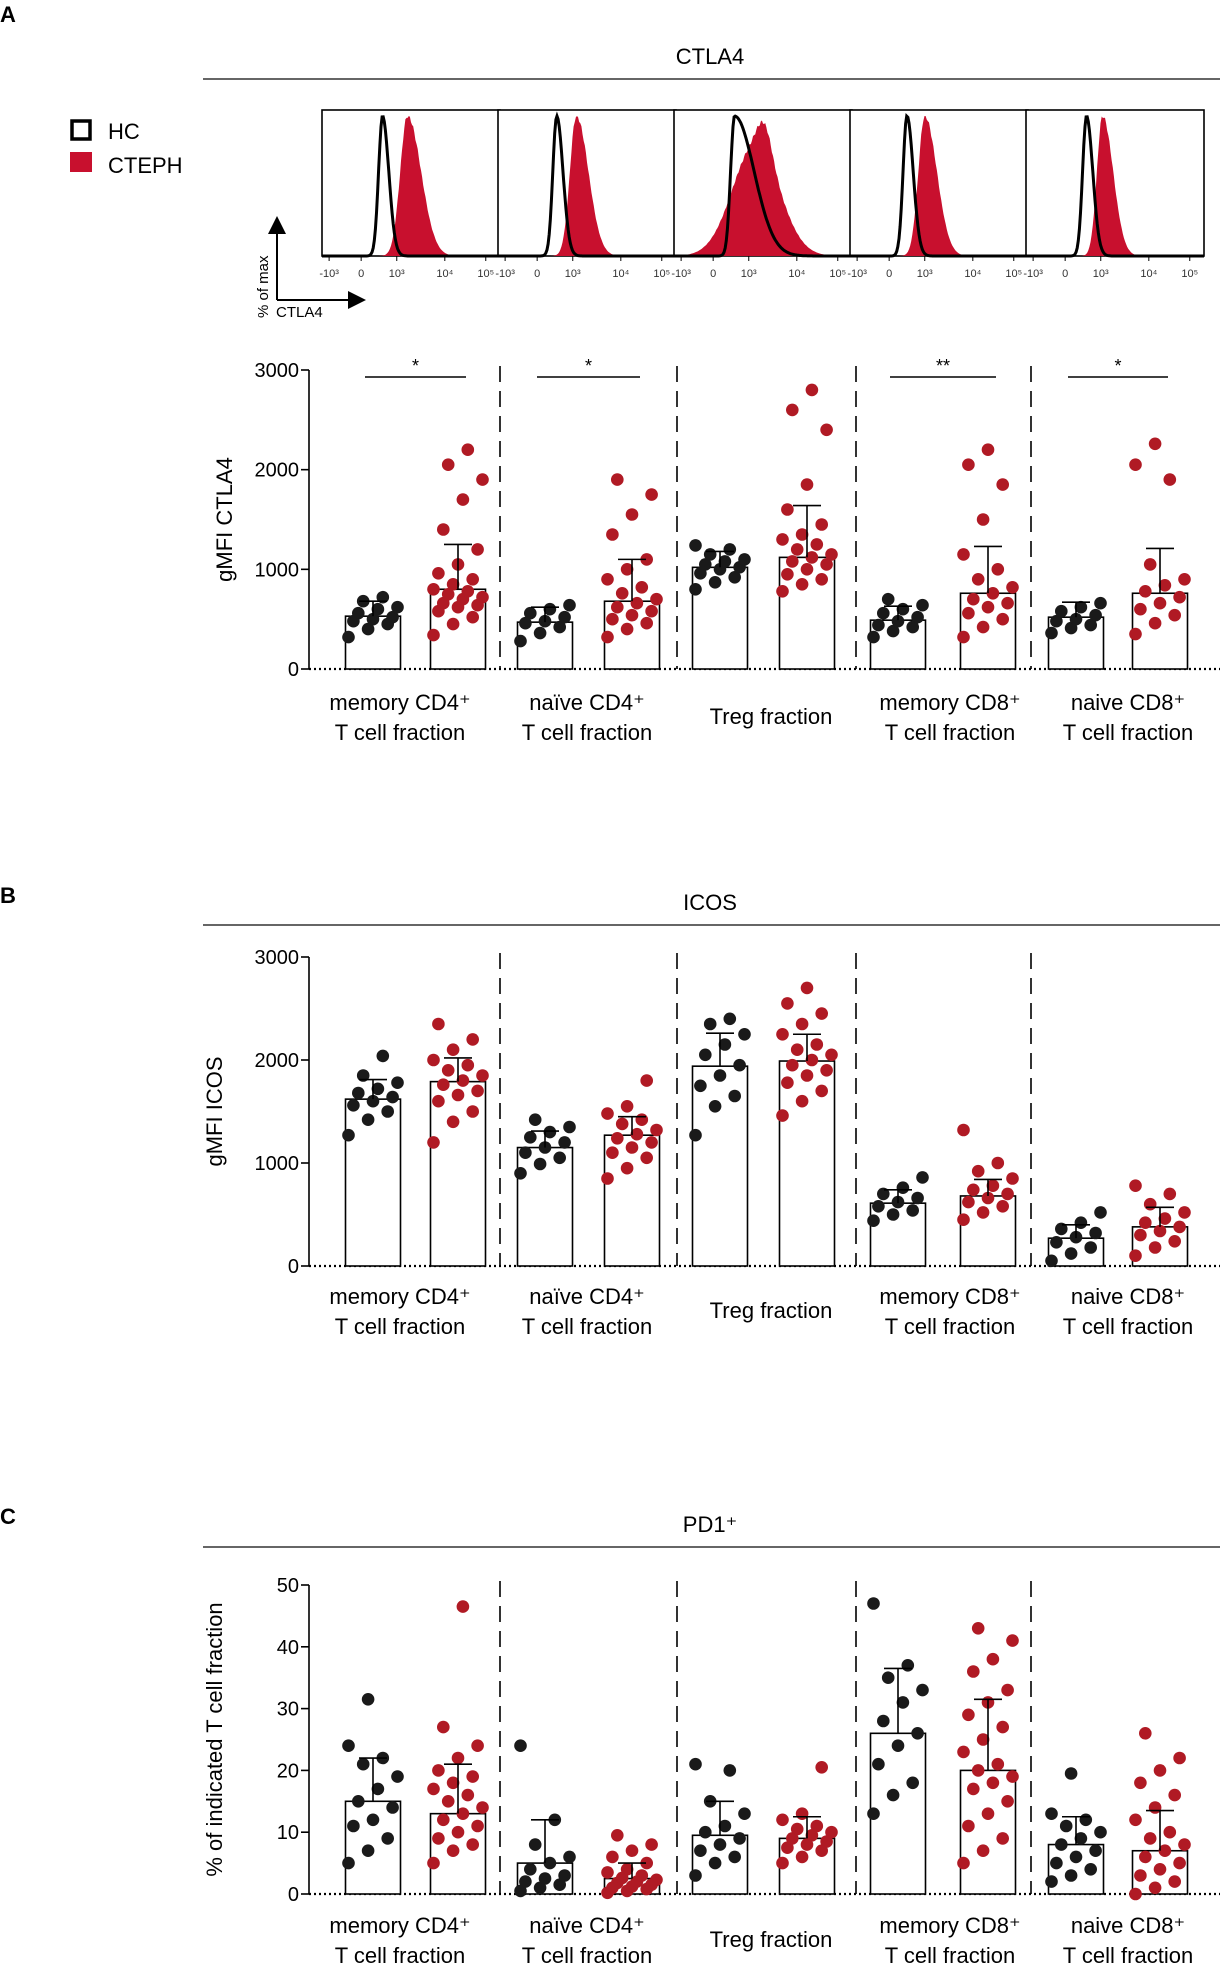 The height and width of the screenshot is (1965, 1224). What do you see at coordinates (373, 1182) in the screenshot?
I see `hc-bar` at bounding box center [373, 1182].